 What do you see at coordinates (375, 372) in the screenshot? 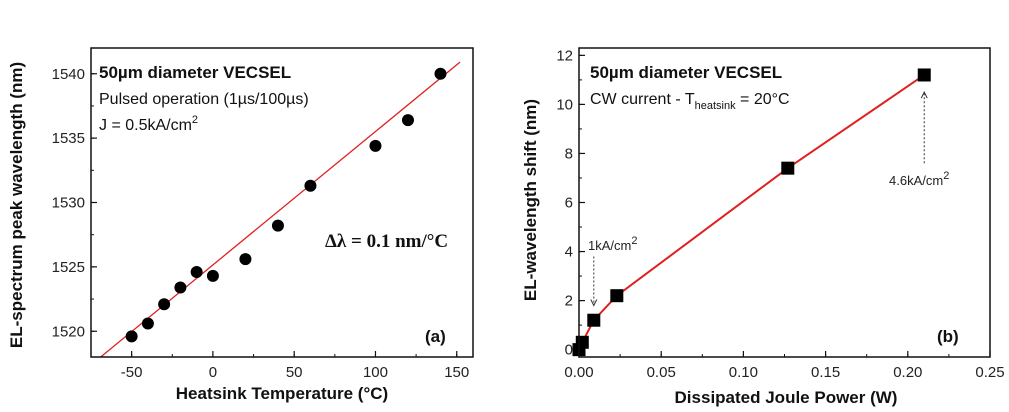
I see `panel-a-xtick-label: 100` at bounding box center [375, 372].